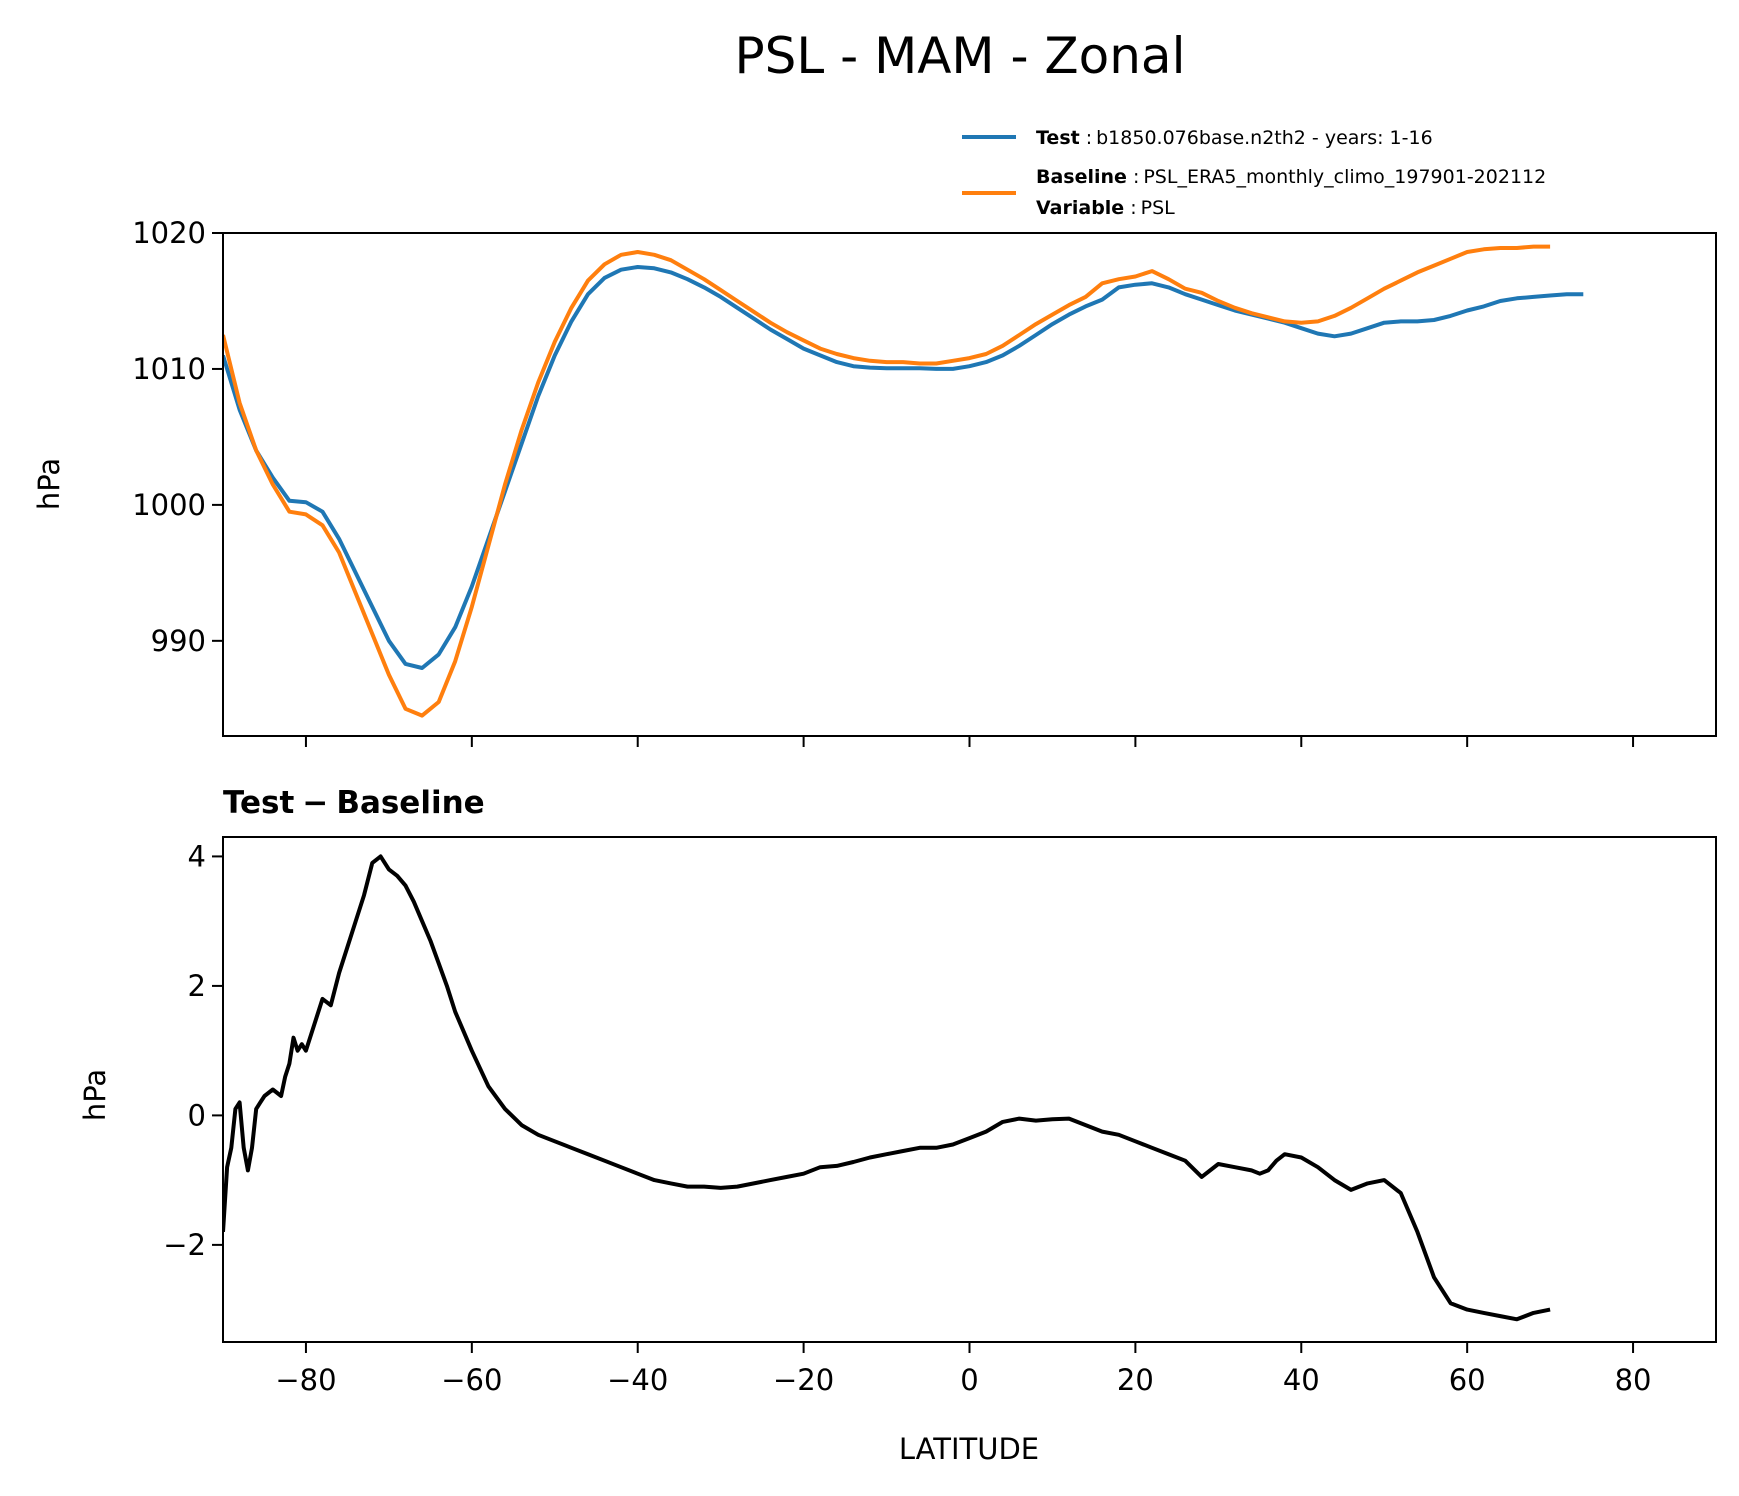  Describe the element at coordinates (1633, 1380) in the screenshot. I see `bottom-xtick-label: 80` at that location.